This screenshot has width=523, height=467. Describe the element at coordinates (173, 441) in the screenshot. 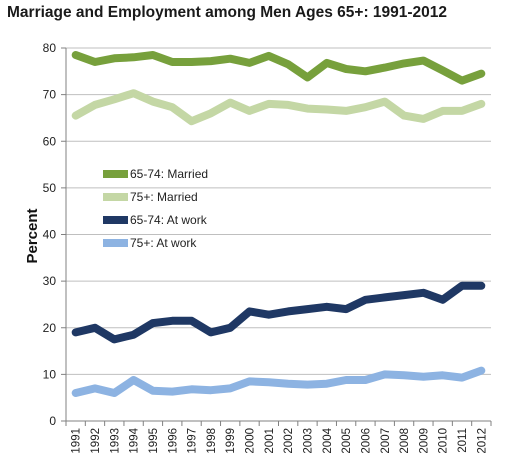

I see `x-tick-label: 1996` at that location.